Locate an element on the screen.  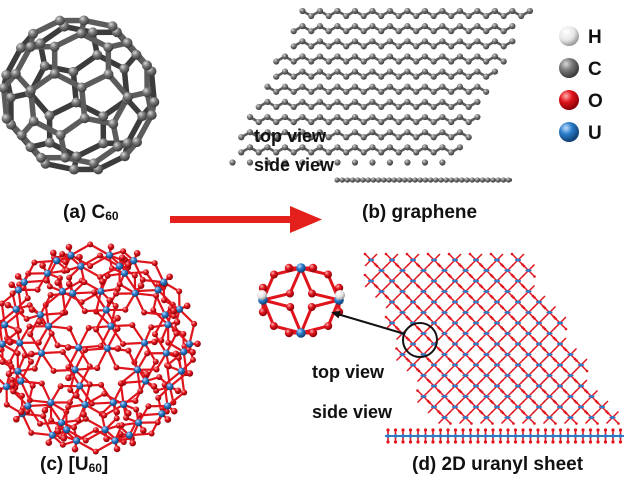
c-c-bond is located at coordinates (83, 102).